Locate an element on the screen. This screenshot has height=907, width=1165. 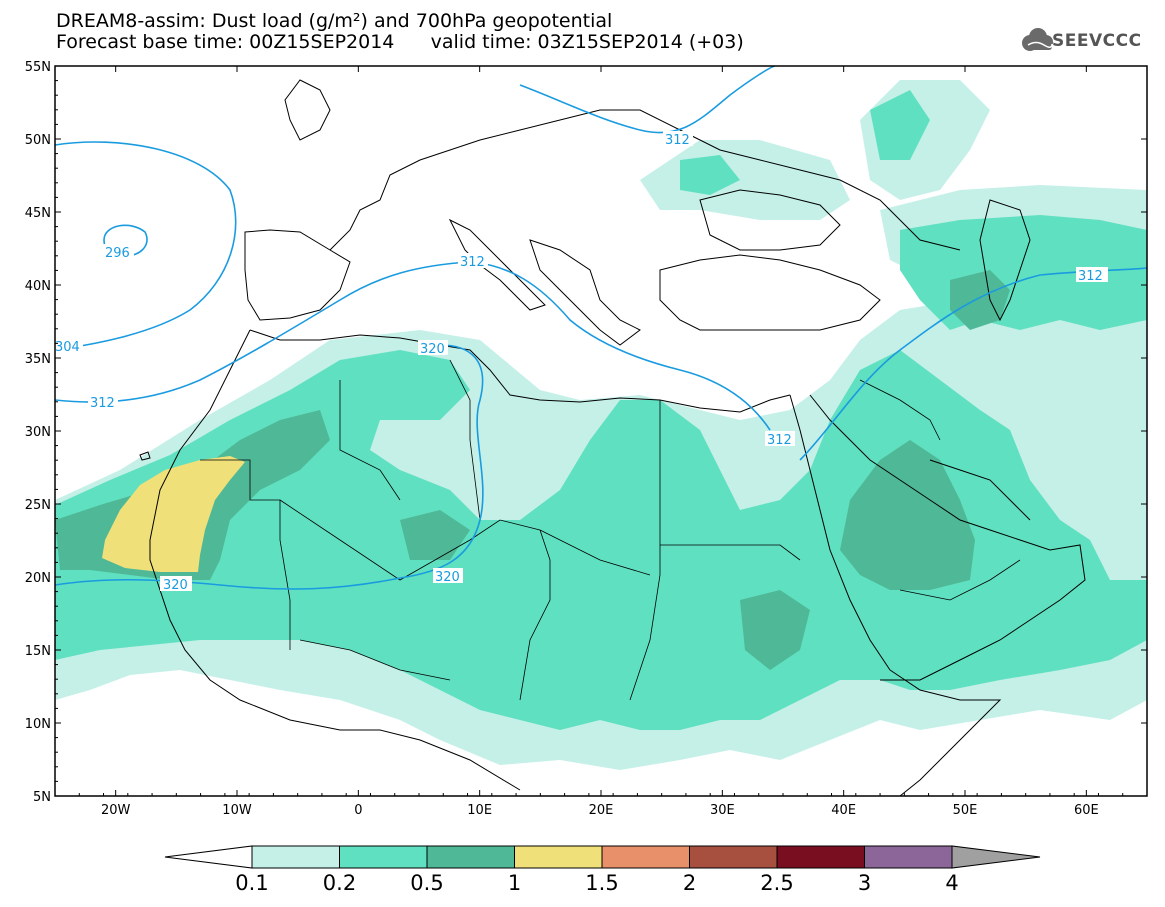
lat-label: 20N is located at coordinates (38, 578).